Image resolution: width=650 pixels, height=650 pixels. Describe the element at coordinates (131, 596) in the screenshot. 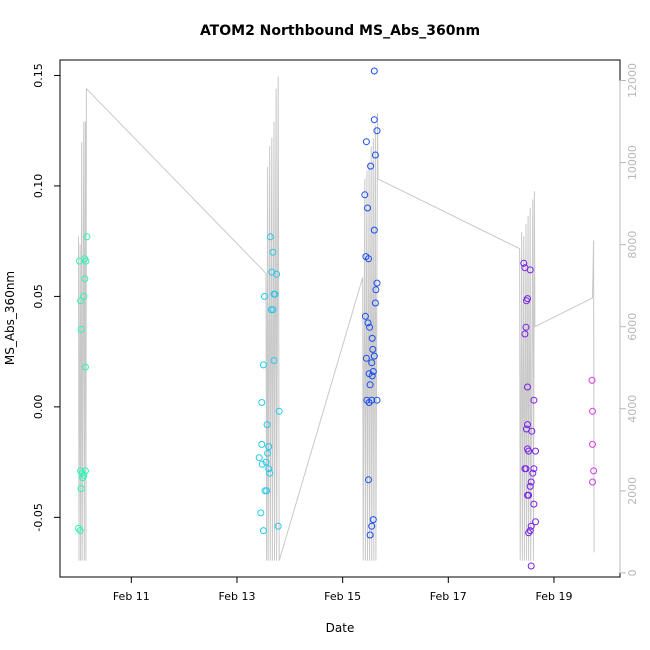

I see `x-tick-label: Feb 11` at that location.